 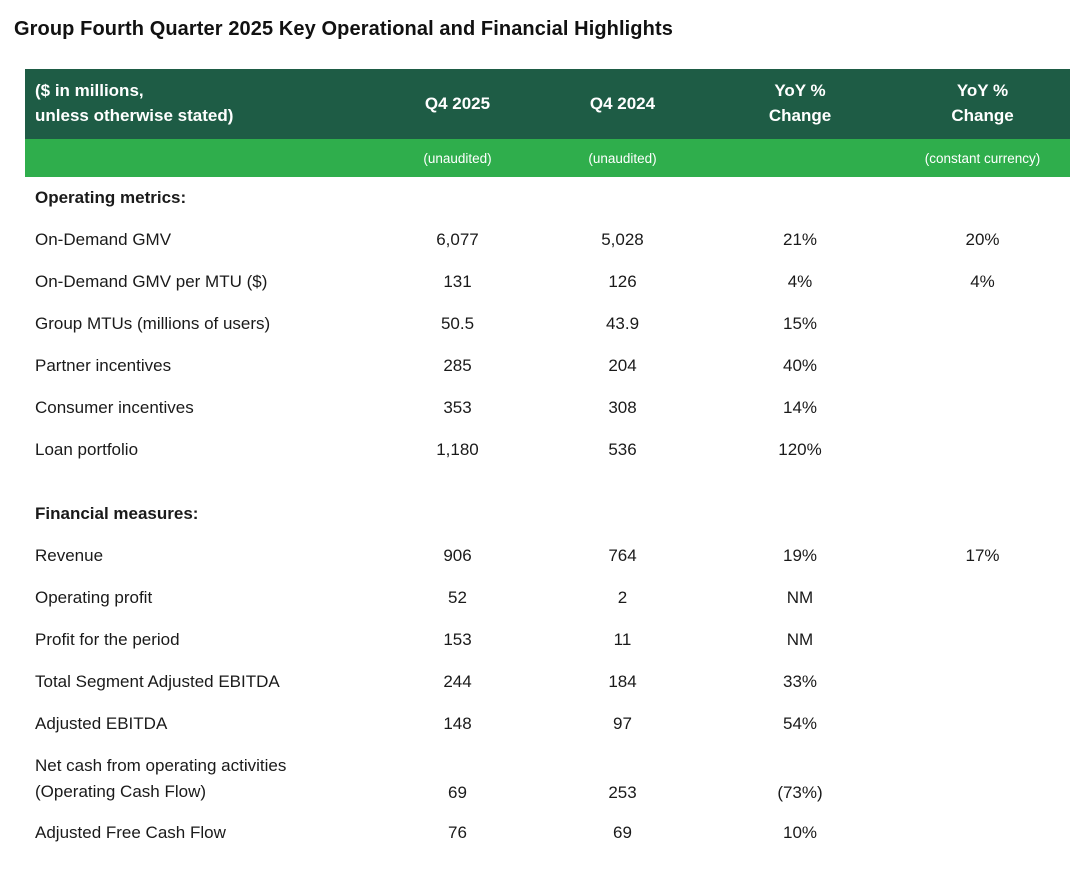 What do you see at coordinates (457, 792) in the screenshot?
I see `value-q4-2025: 69` at bounding box center [457, 792].